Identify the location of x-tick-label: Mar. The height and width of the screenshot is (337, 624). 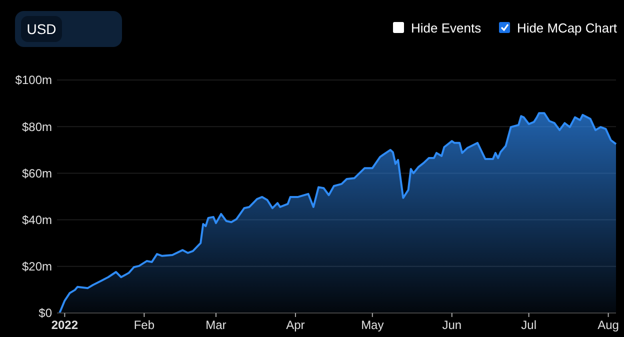
(216, 325).